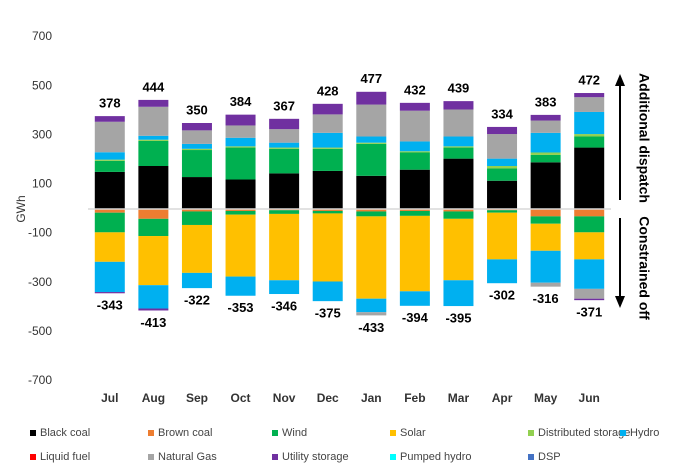 This screenshot has height=463, width=682. I want to click on y-tick-label: 100, so click(42, 184).